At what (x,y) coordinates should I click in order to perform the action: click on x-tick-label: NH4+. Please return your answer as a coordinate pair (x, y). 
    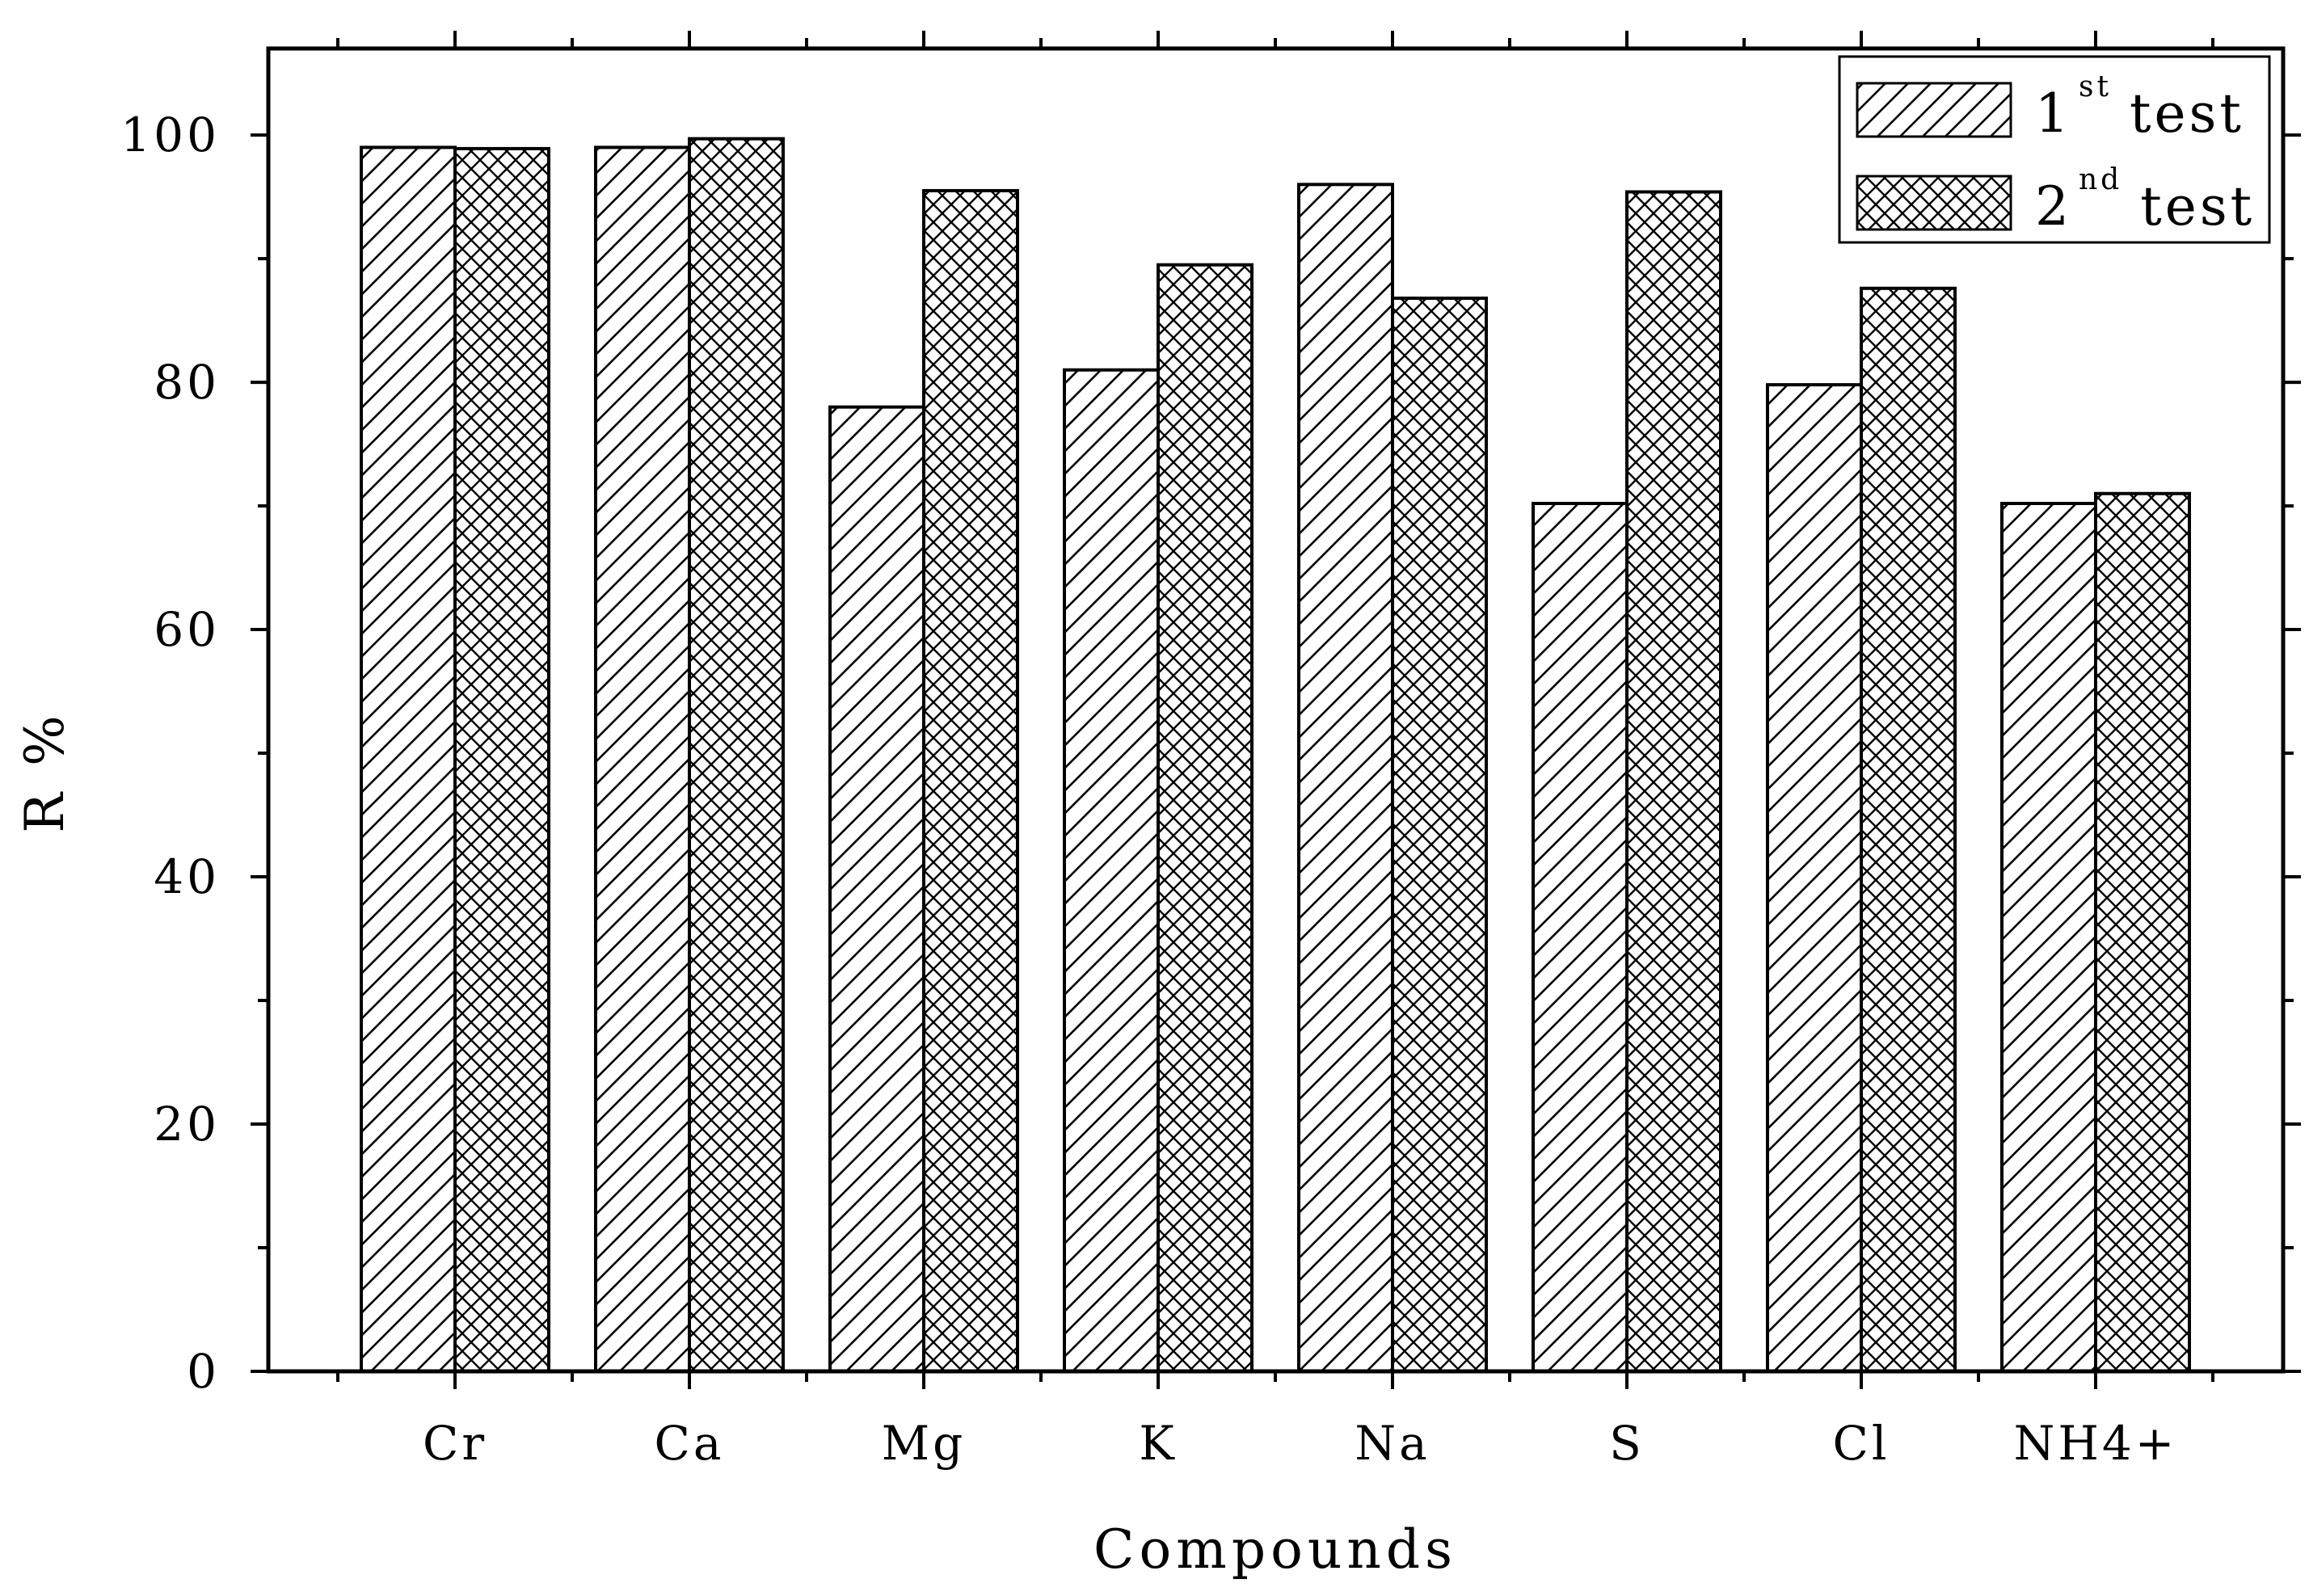
    Looking at the image, I should click on (2096, 1444).